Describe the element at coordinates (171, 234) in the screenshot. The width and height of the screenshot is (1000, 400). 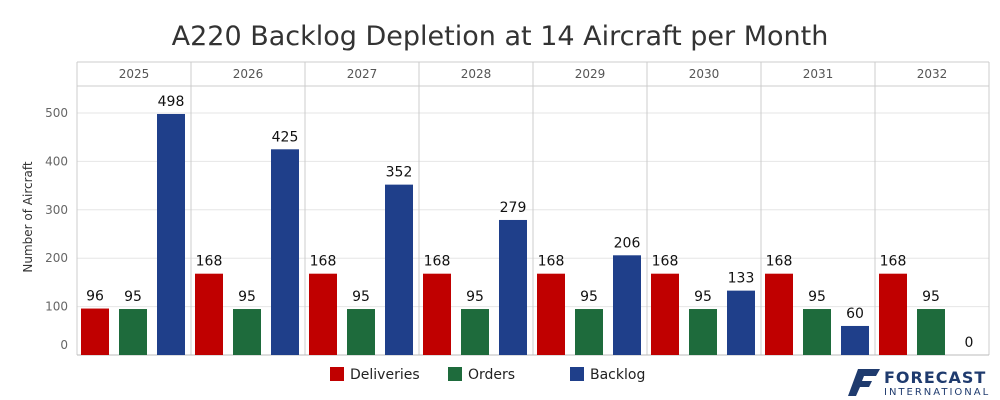
I see `bar-backlog-2025` at that location.